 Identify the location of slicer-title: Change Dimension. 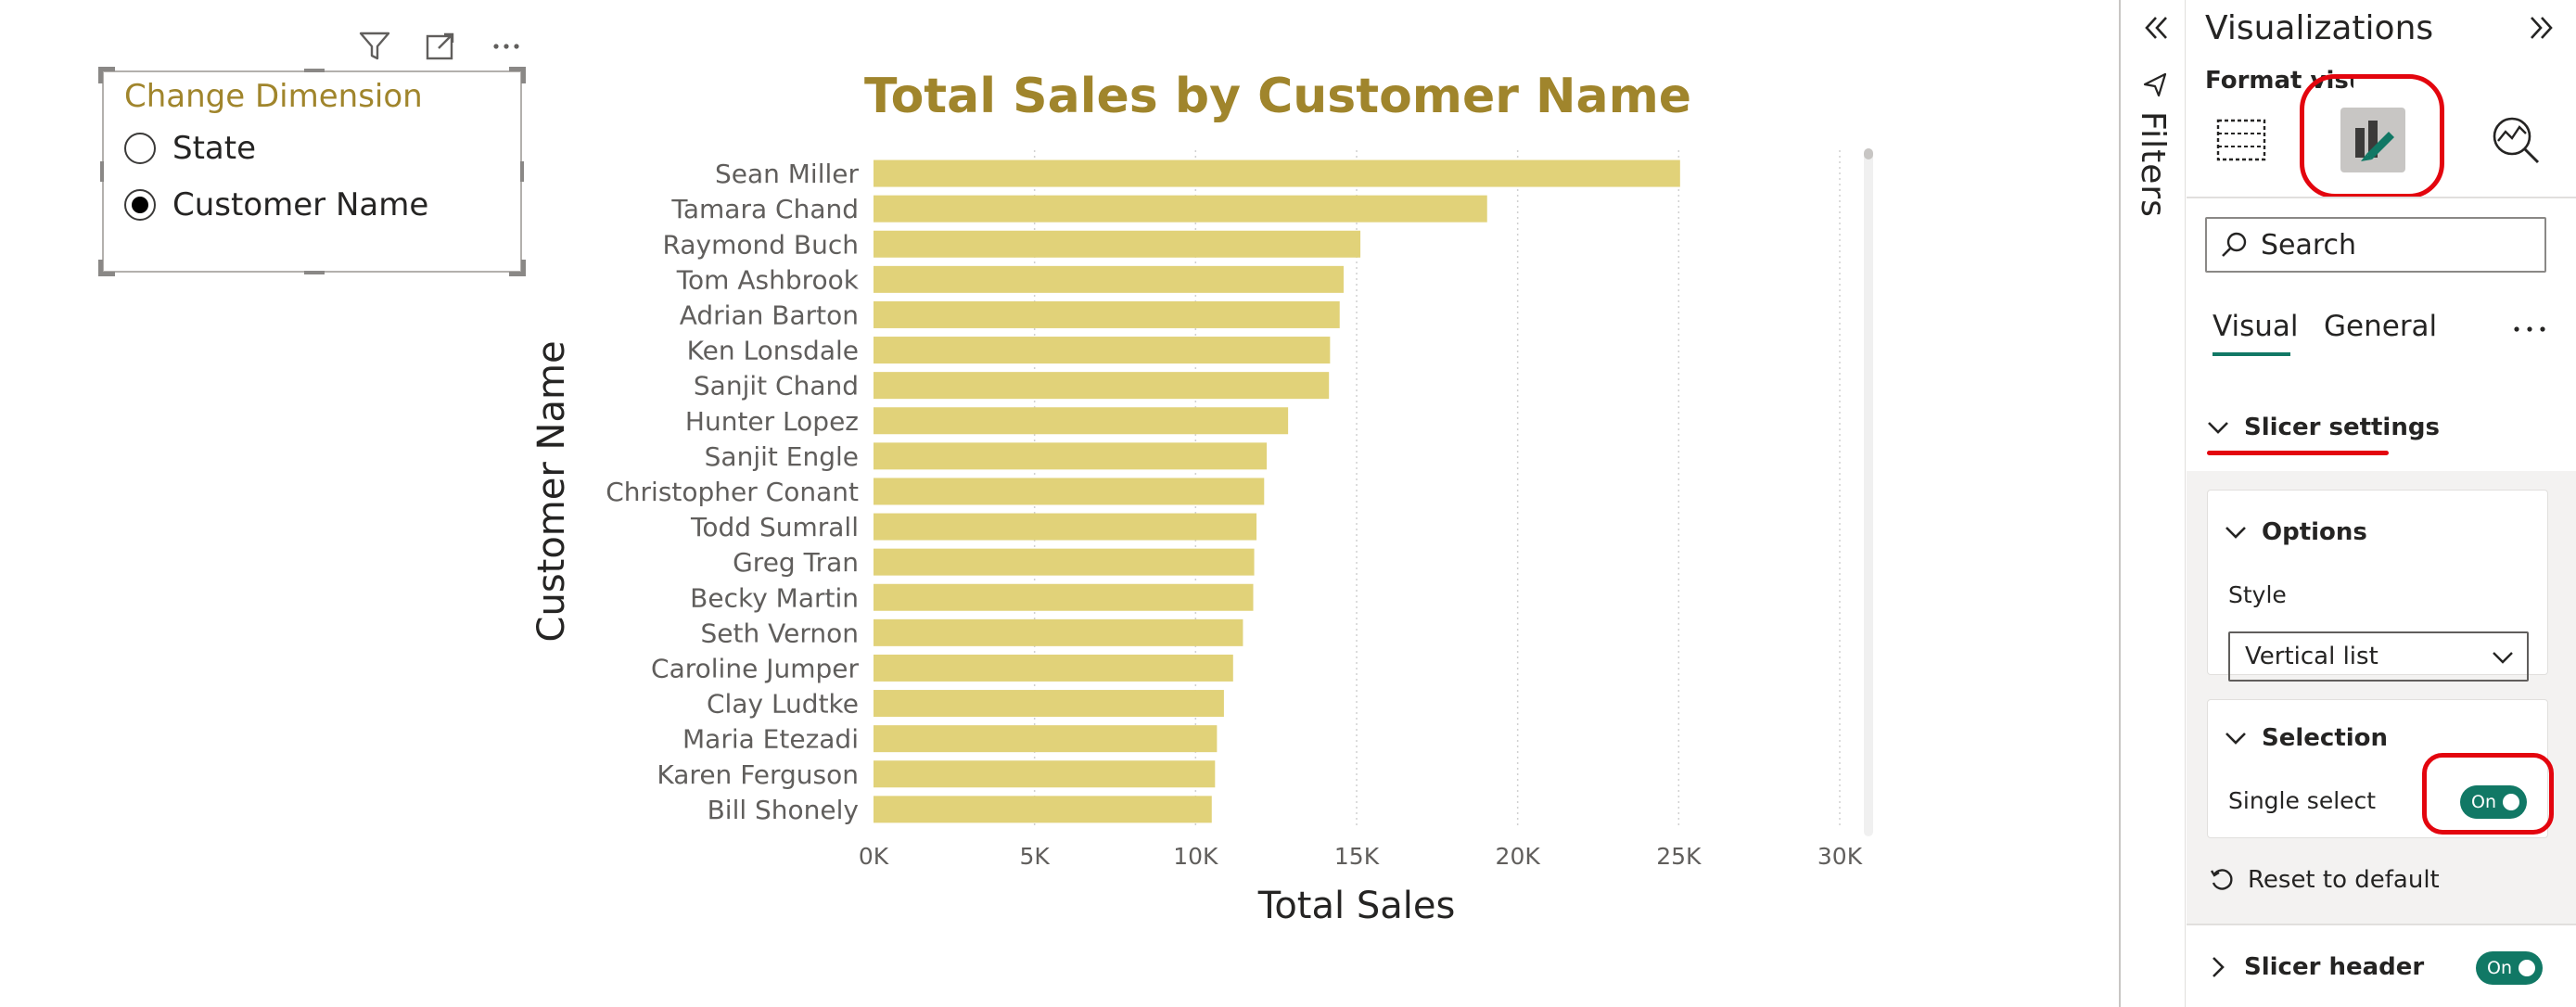
(273, 96).